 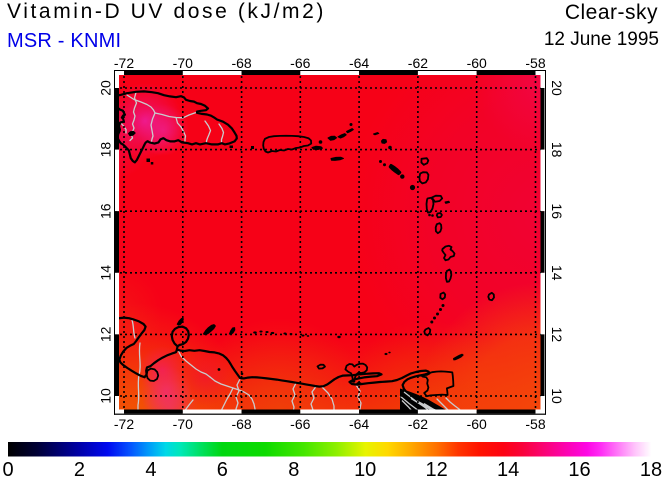 I want to click on svg-text: Clear-sky, so click(x=611, y=12).